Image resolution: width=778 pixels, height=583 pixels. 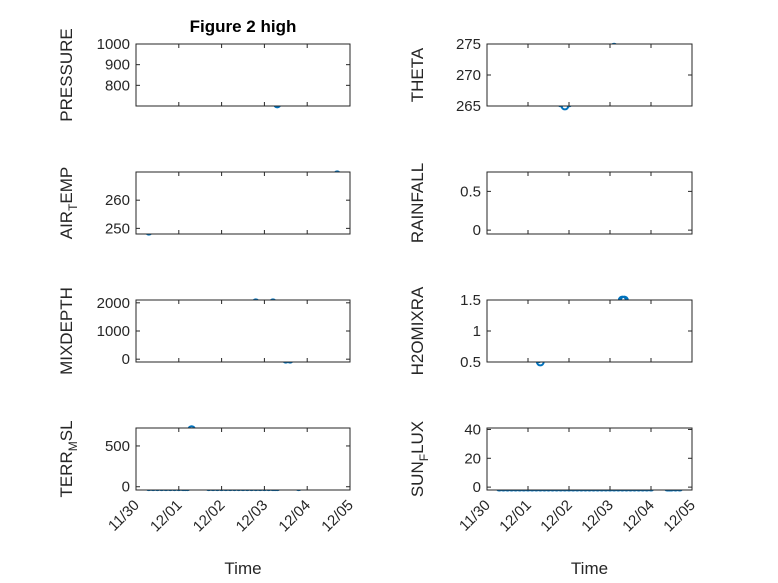 What do you see at coordinates (68, 203) in the screenshot?
I see `y-axis-label: AIRTEMP` at bounding box center [68, 203].